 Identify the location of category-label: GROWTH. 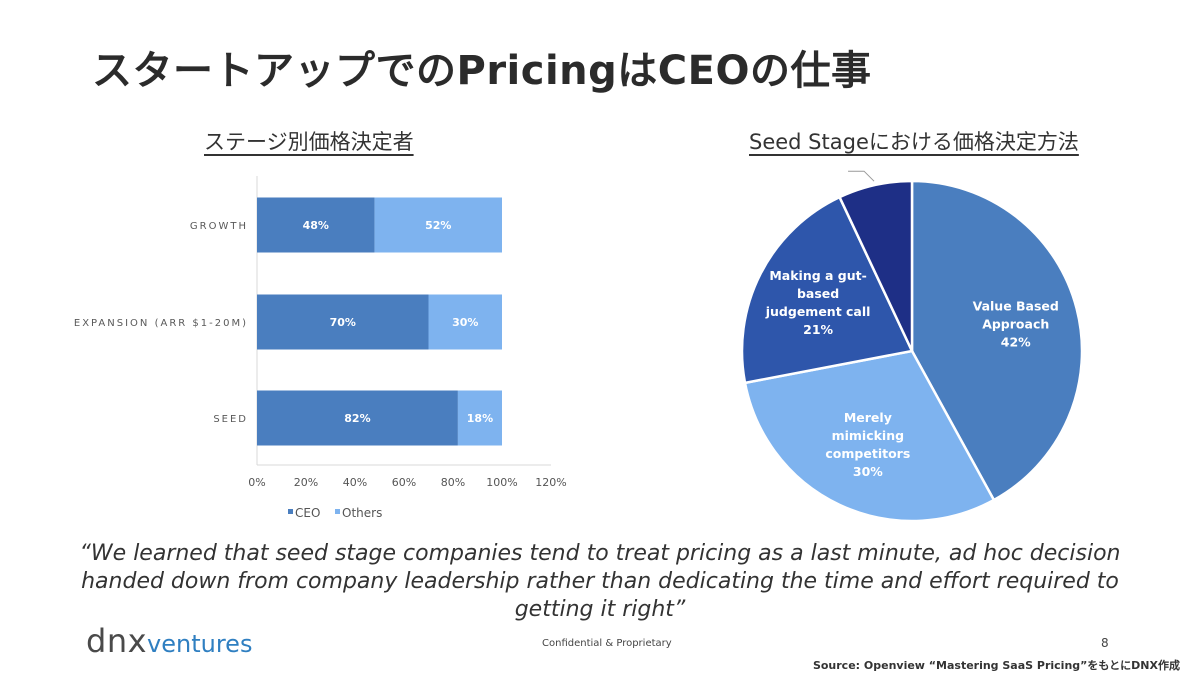
(219, 226).